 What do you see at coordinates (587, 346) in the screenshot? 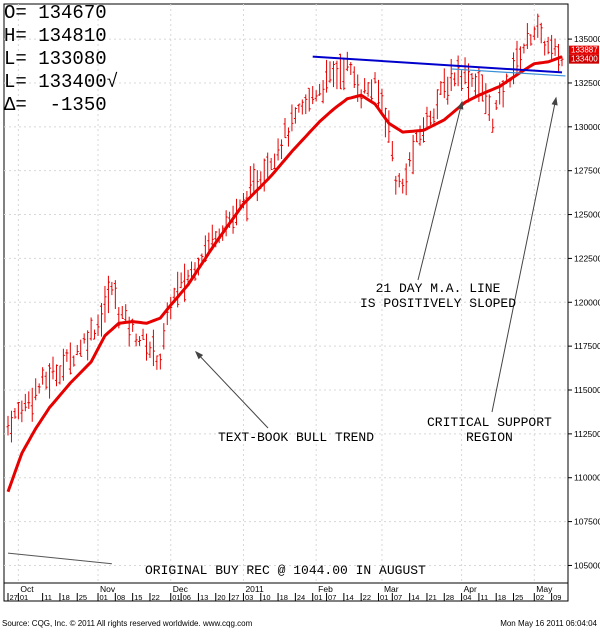
I see `y-tick-label: 117500` at bounding box center [587, 346].